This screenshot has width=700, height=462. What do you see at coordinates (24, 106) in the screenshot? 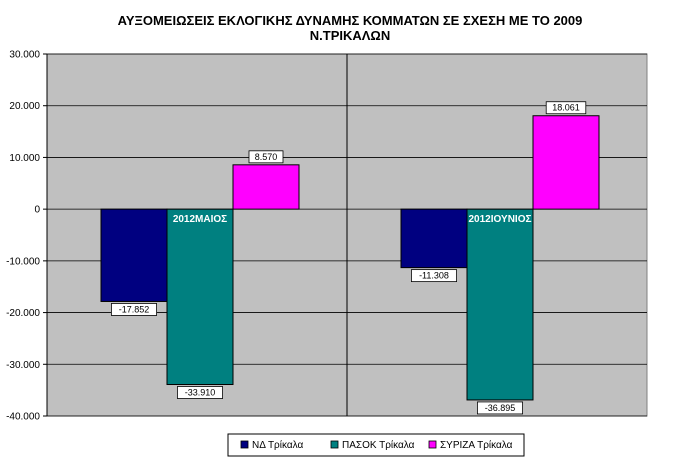
I see `y-tick-label: 20.000` at bounding box center [24, 106].